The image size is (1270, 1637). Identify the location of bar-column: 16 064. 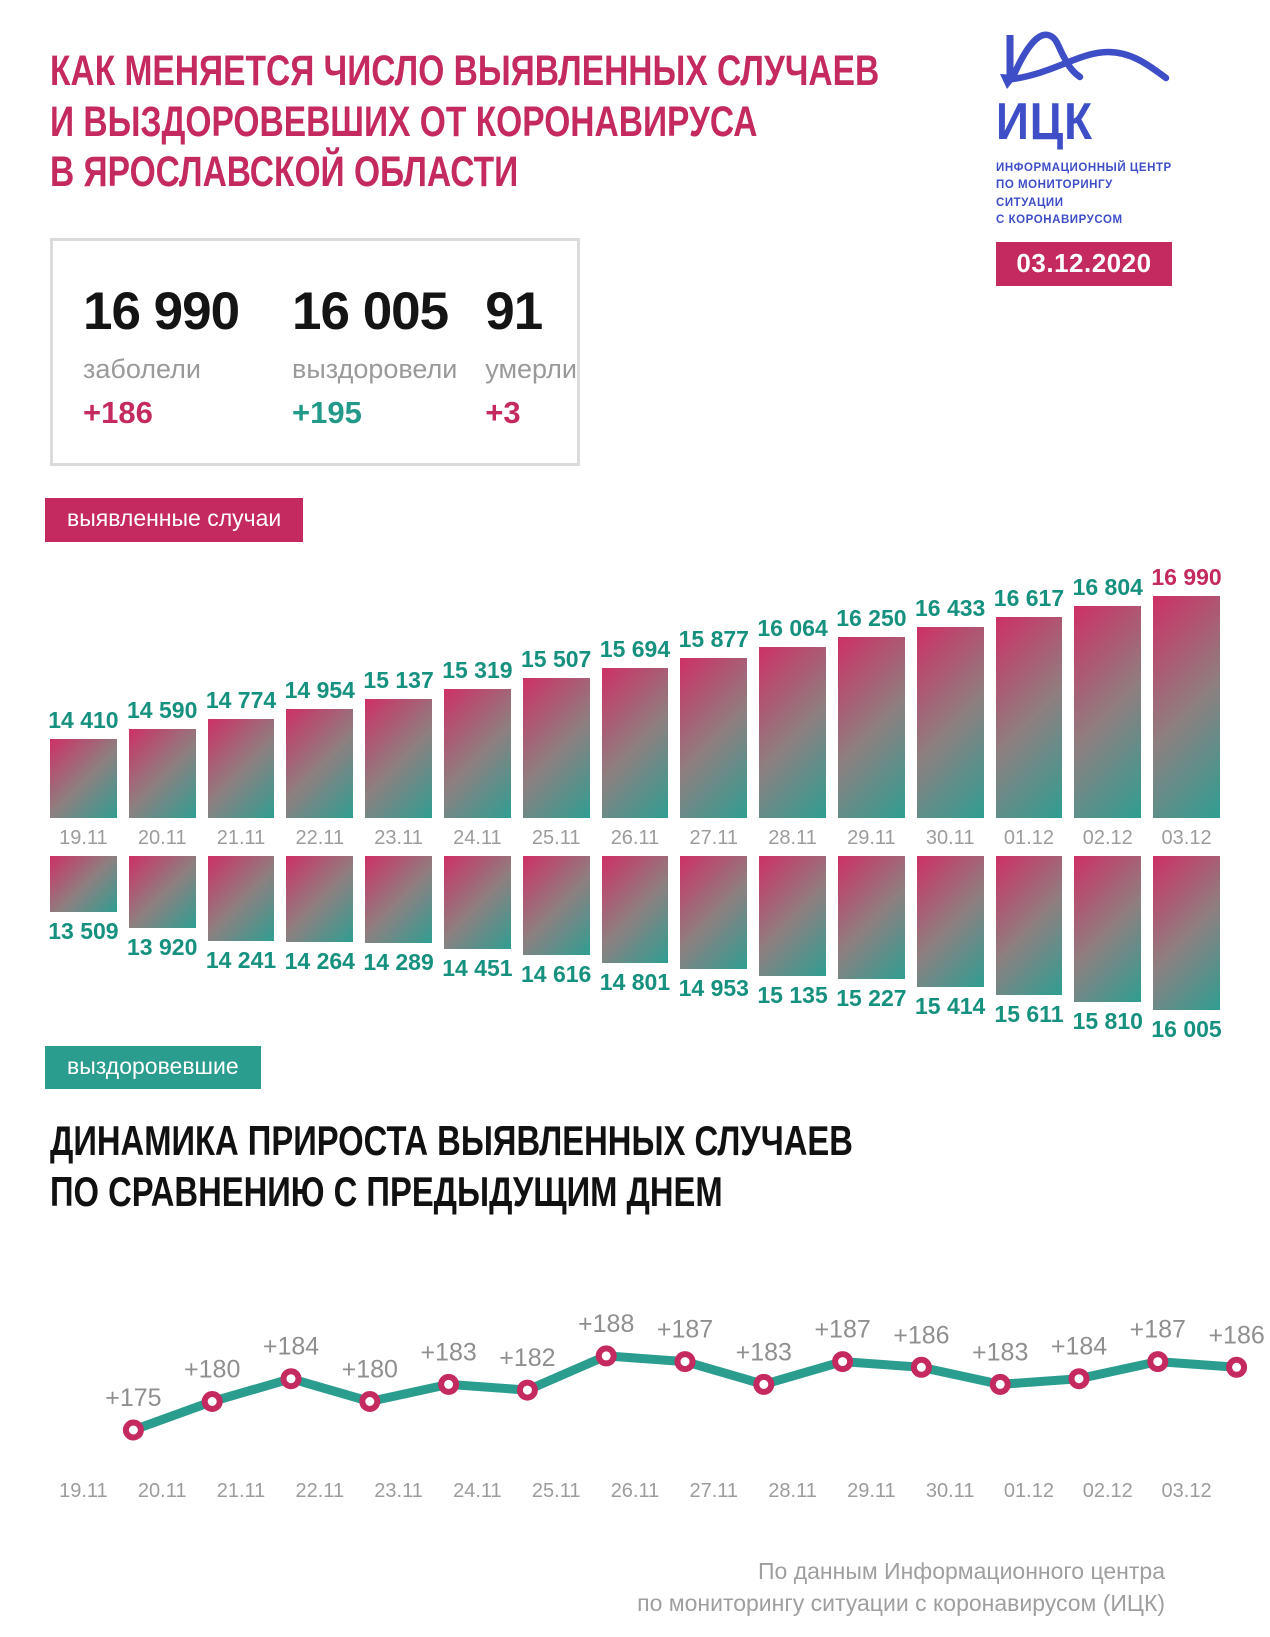
(792, 684).